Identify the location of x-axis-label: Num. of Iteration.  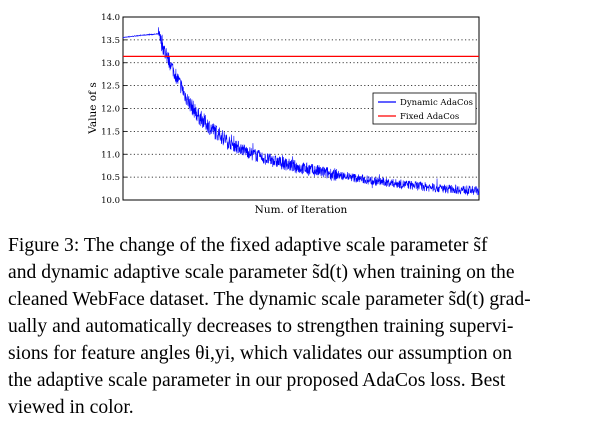
(301, 210).